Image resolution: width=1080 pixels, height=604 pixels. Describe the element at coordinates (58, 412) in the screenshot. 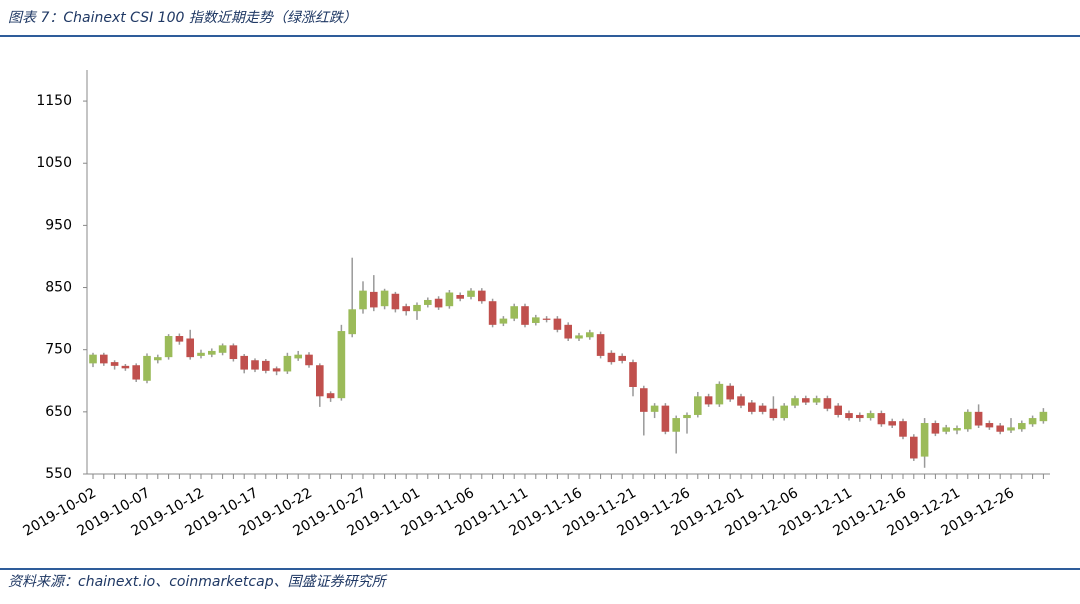

I see `y-tick-label: 650` at that location.